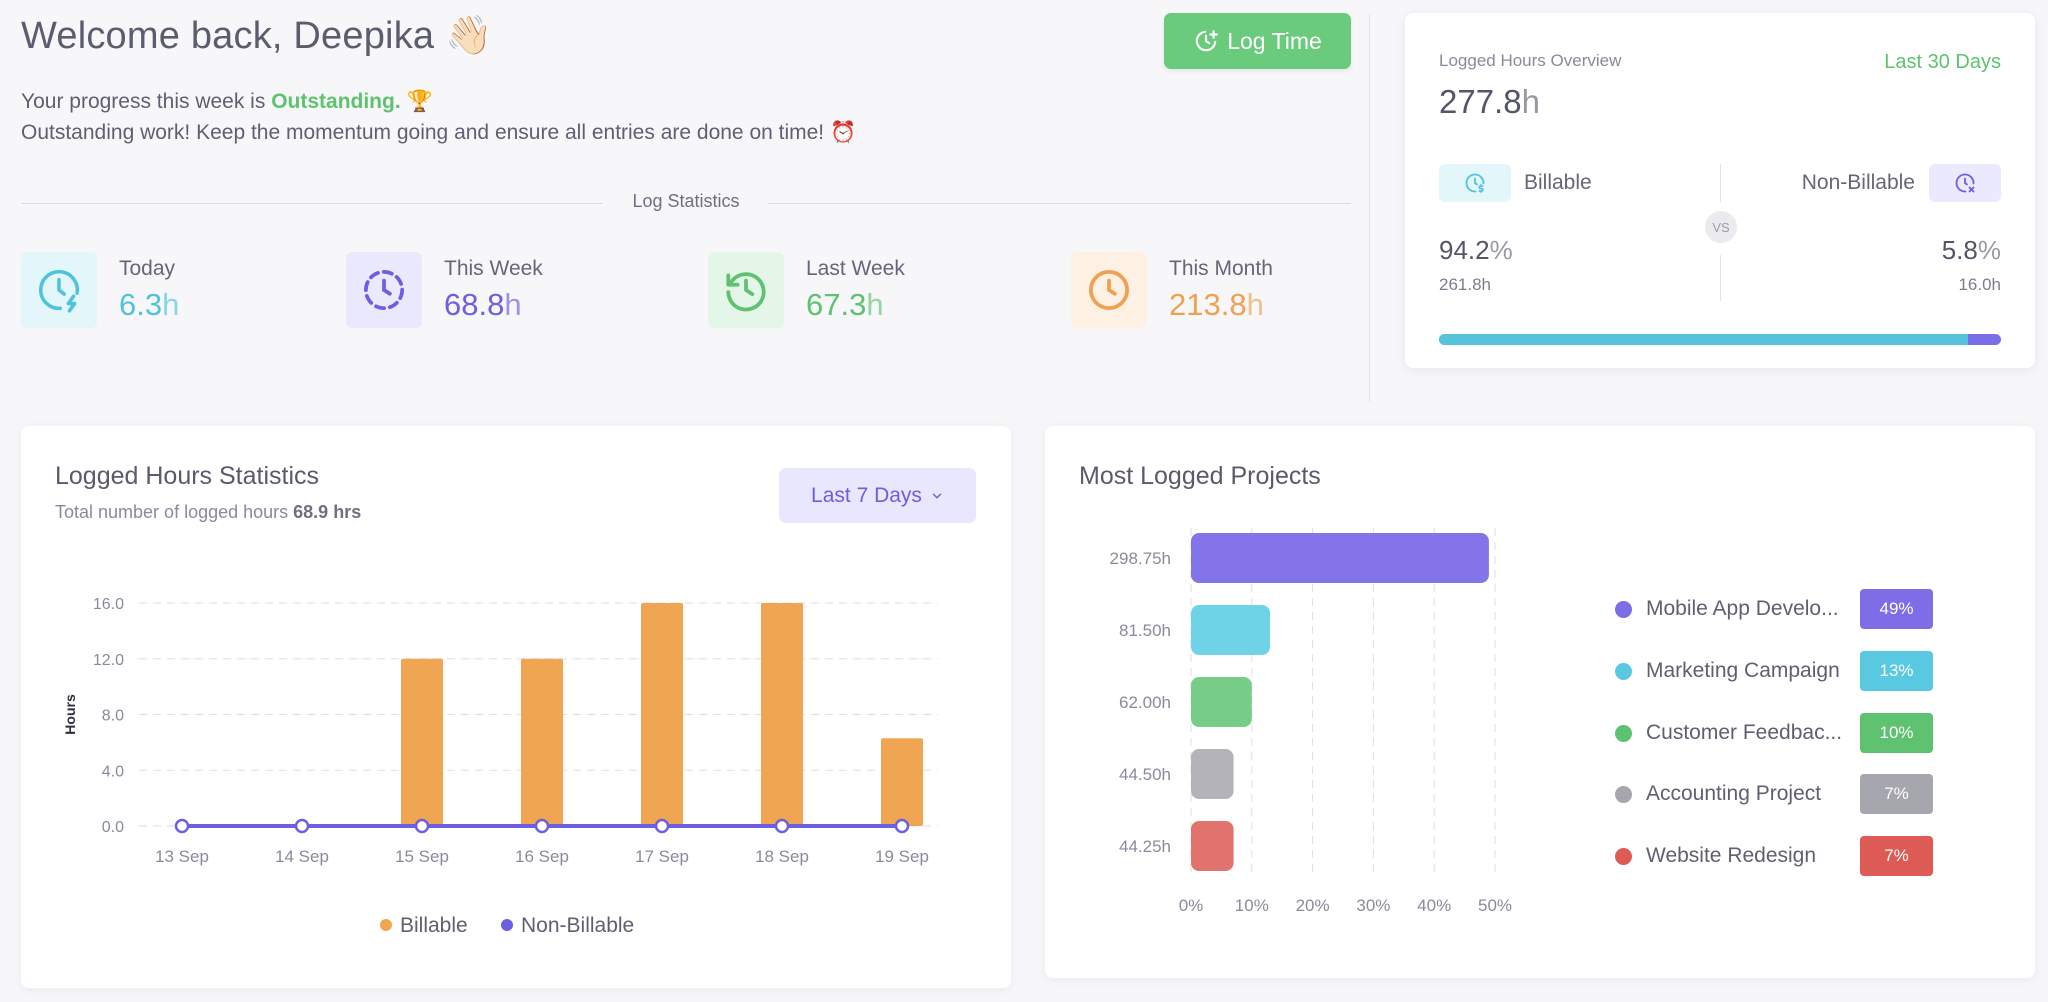 The height and width of the screenshot is (1002, 2048). What do you see at coordinates (1207, 41) in the screenshot?
I see `clock-plus-icon` at bounding box center [1207, 41].